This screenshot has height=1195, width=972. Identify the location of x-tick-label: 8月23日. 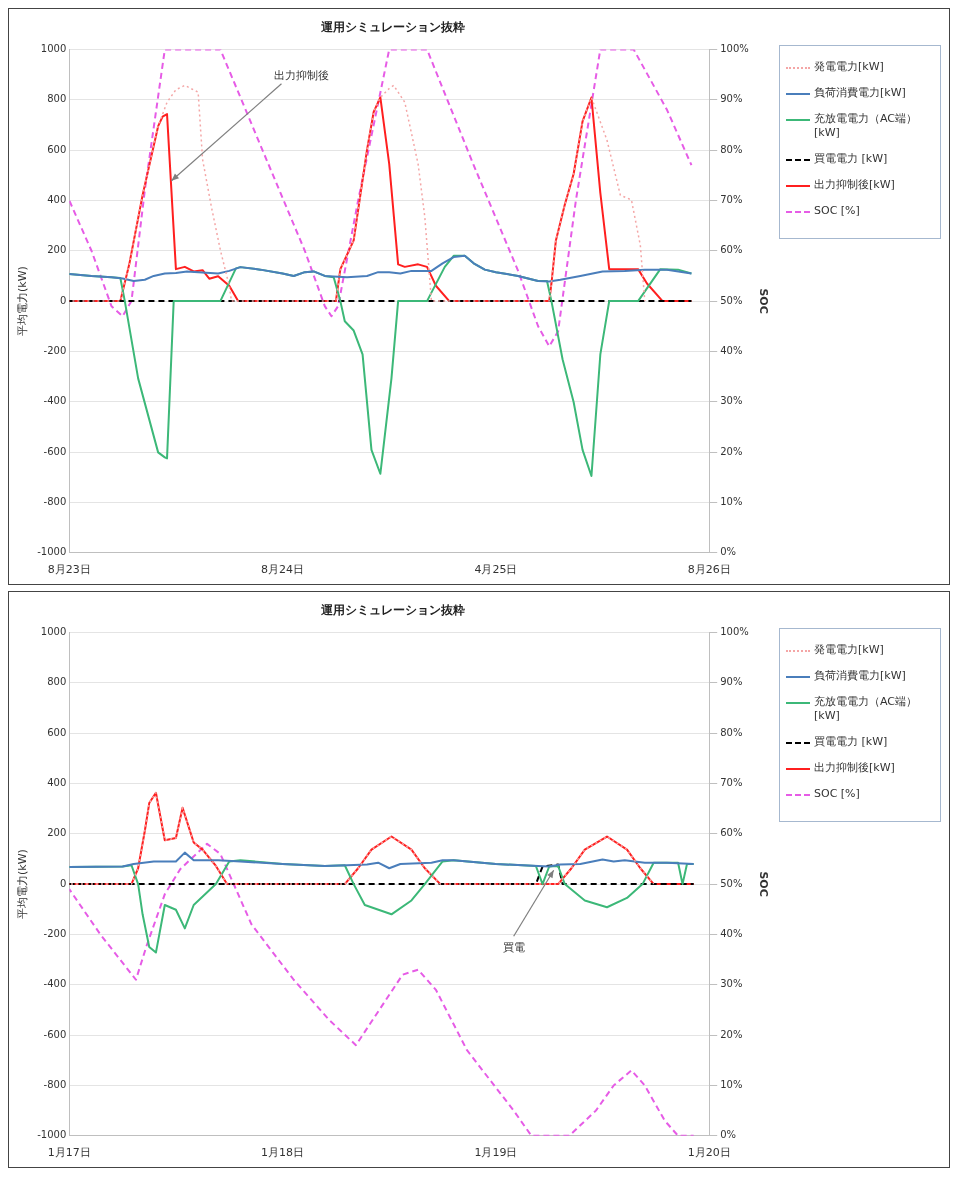
(69, 570).